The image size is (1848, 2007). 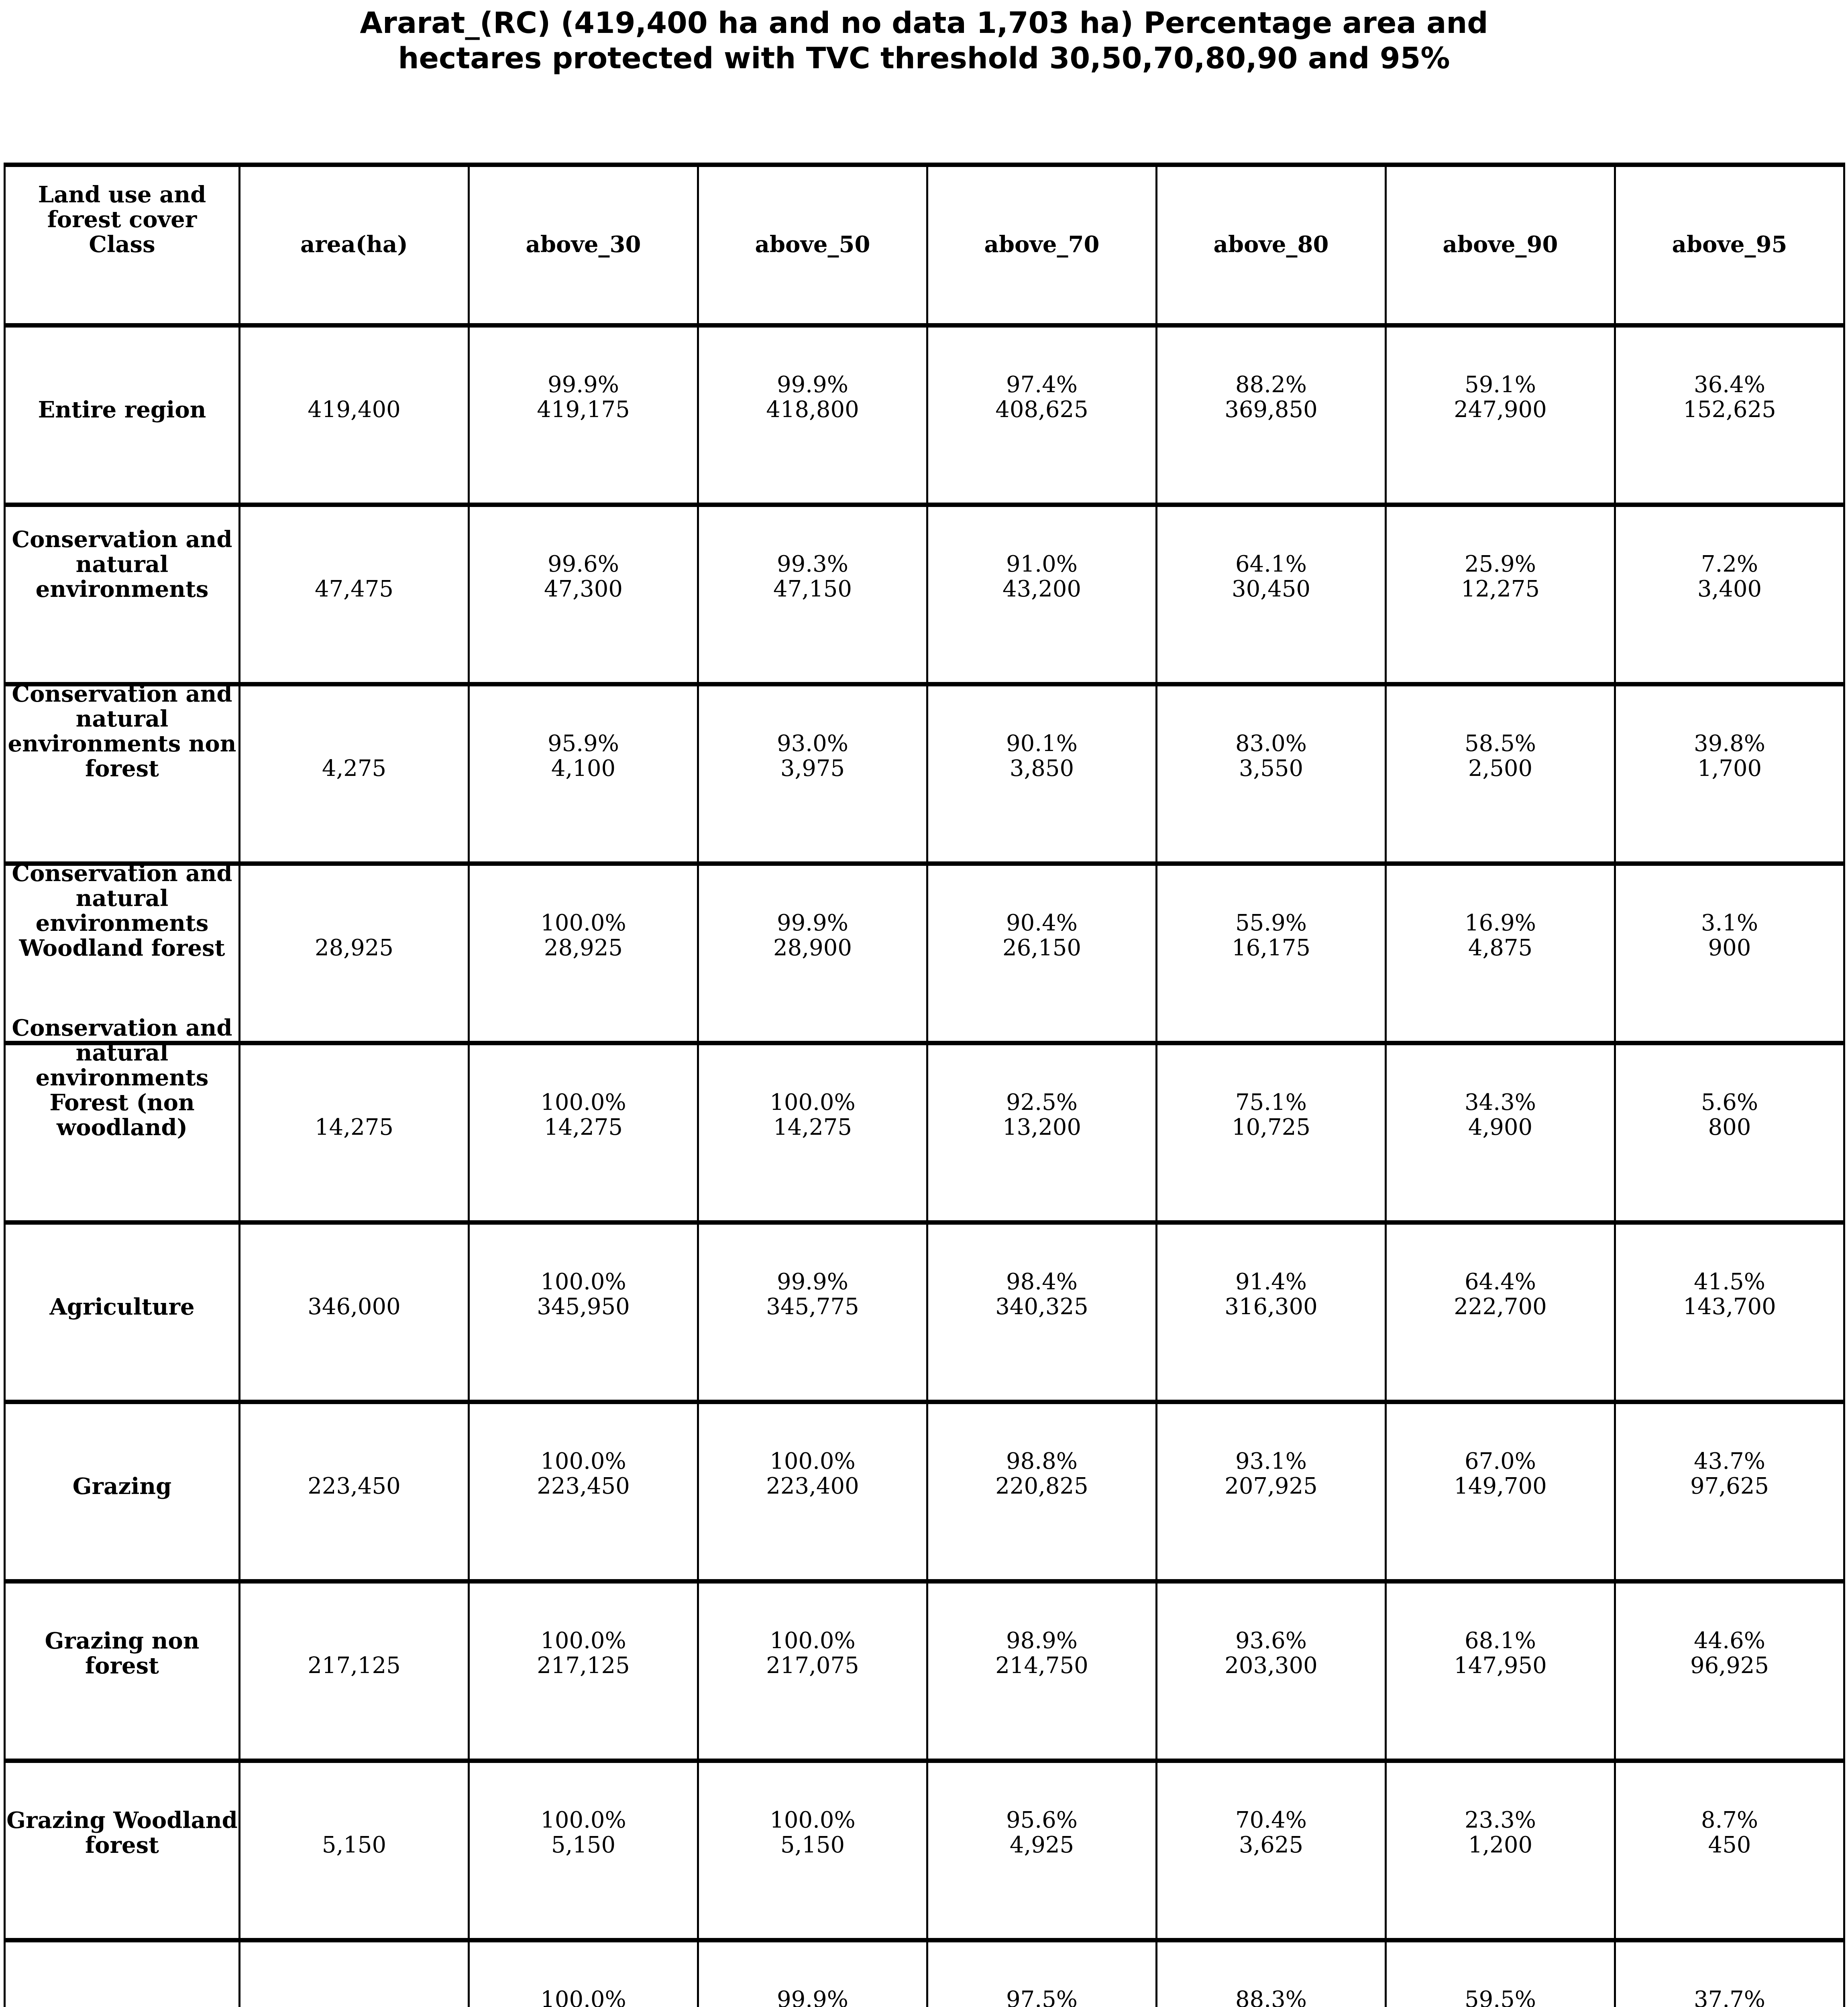 What do you see at coordinates (1271, 1486) in the screenshot?
I see `ha-value: 207,925` at bounding box center [1271, 1486].